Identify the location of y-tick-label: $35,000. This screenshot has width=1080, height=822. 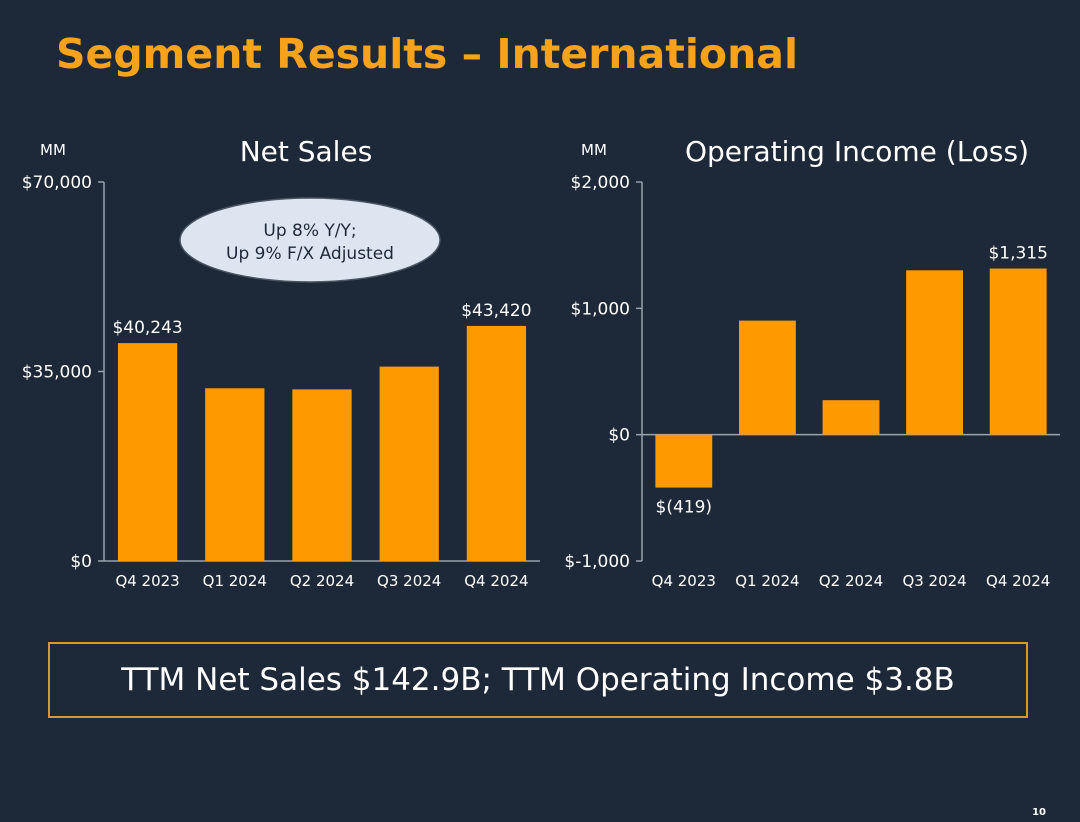
(57, 373).